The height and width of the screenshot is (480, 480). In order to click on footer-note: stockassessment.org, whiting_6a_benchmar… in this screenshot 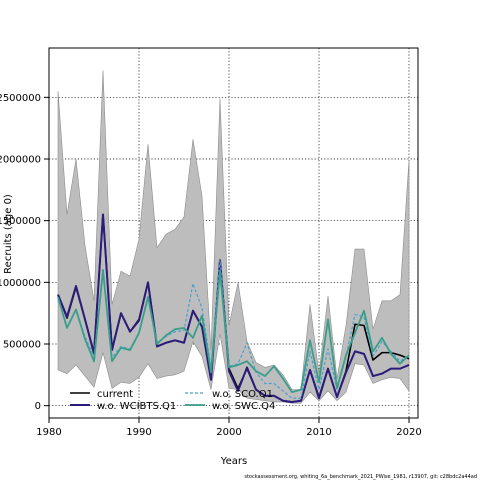, I will do `click(360, 477)`.